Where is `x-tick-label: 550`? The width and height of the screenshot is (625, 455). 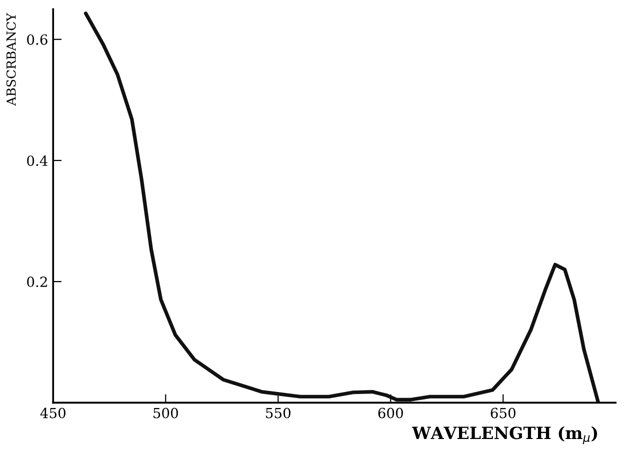 x-tick-label: 550 is located at coordinates (278, 413).